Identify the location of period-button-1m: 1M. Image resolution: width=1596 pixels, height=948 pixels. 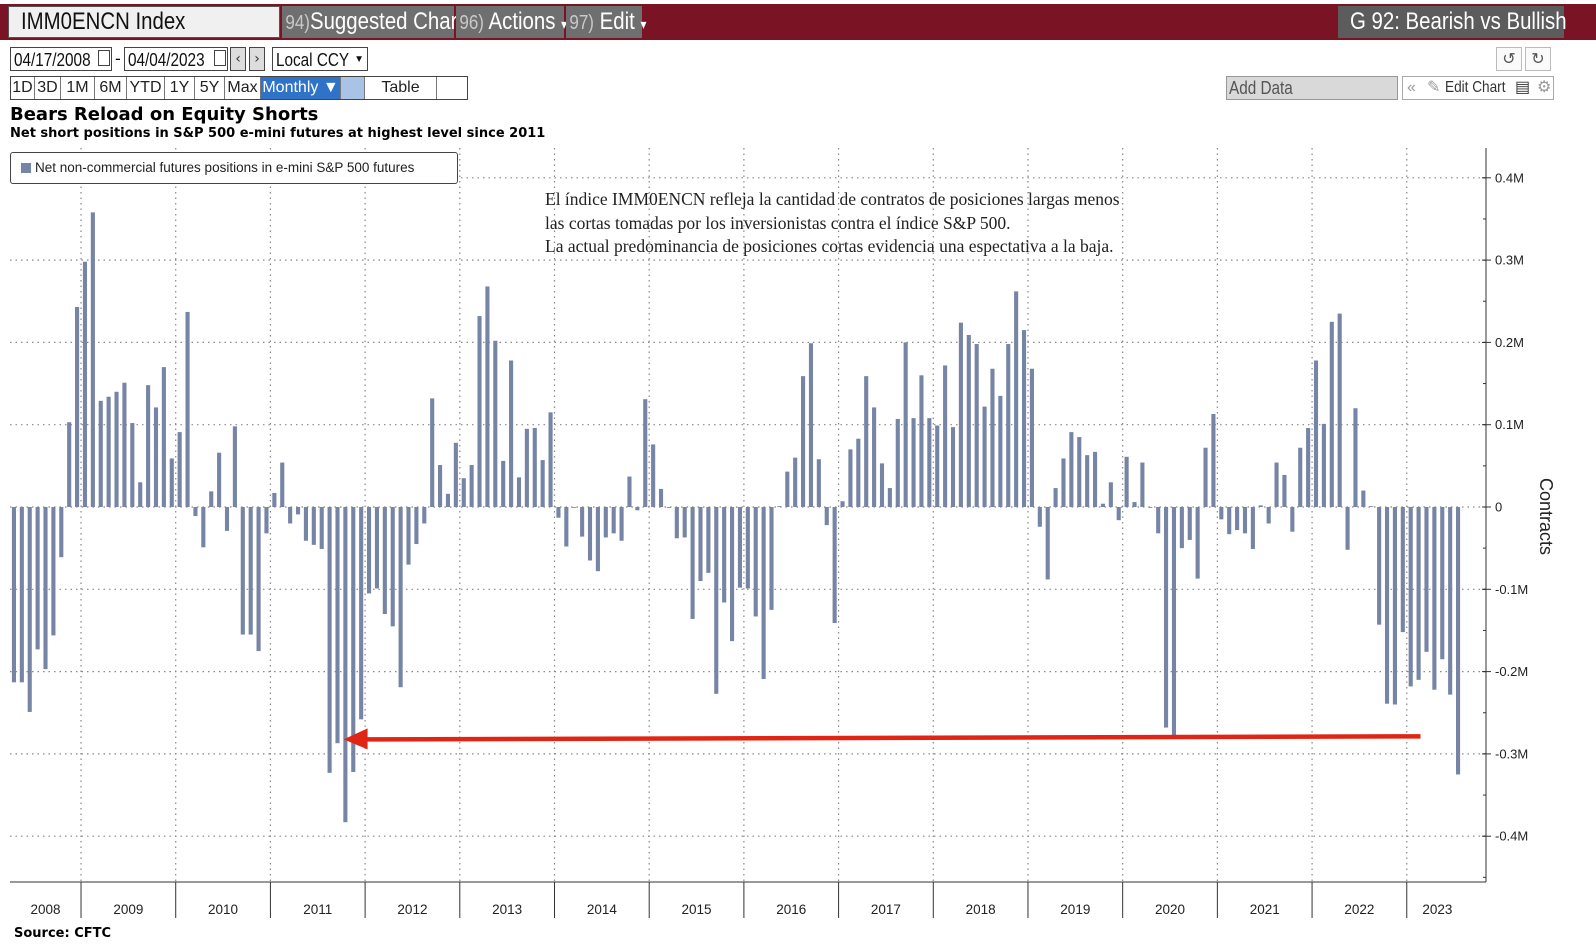
(78, 88).